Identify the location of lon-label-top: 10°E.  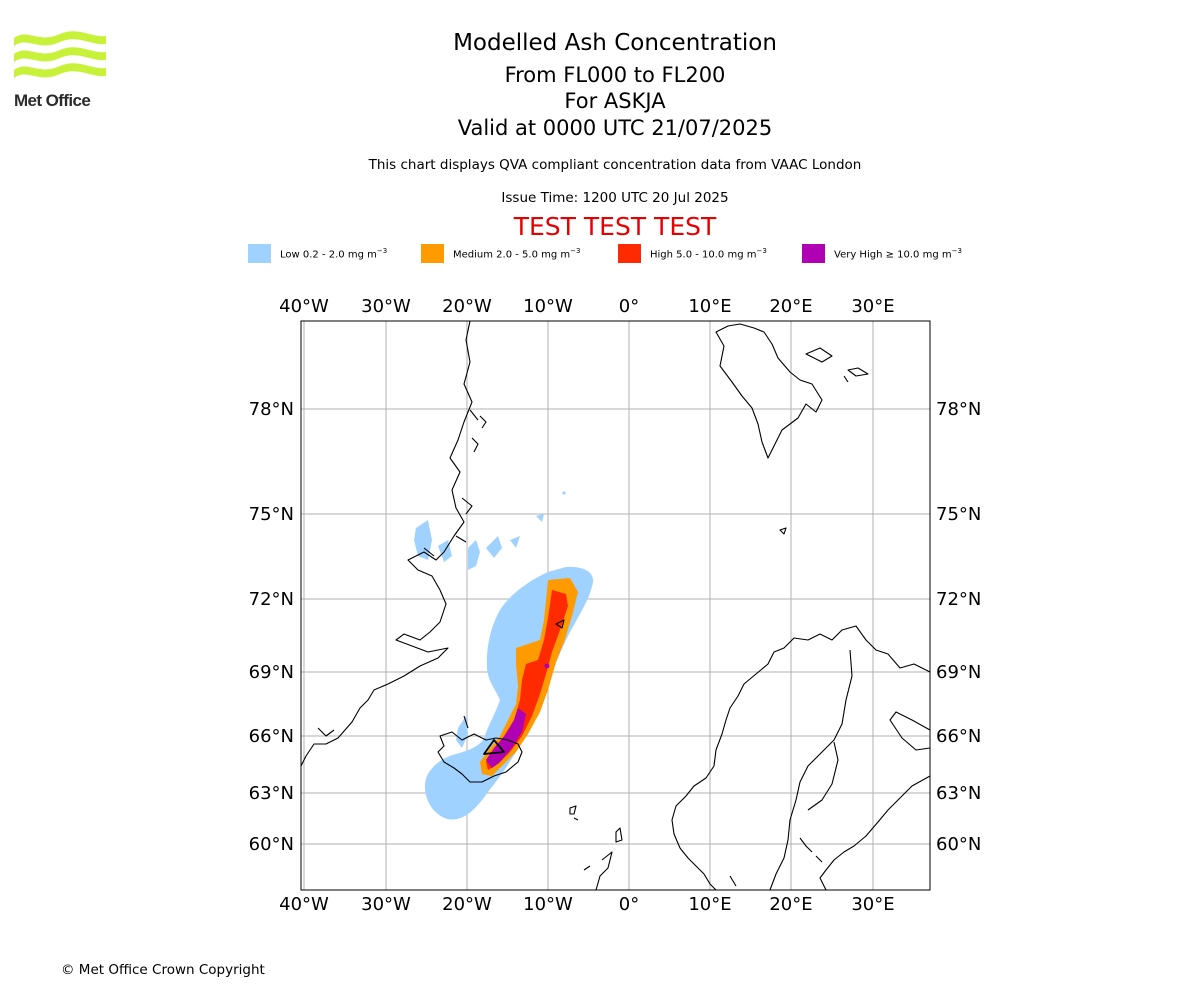
(709, 306).